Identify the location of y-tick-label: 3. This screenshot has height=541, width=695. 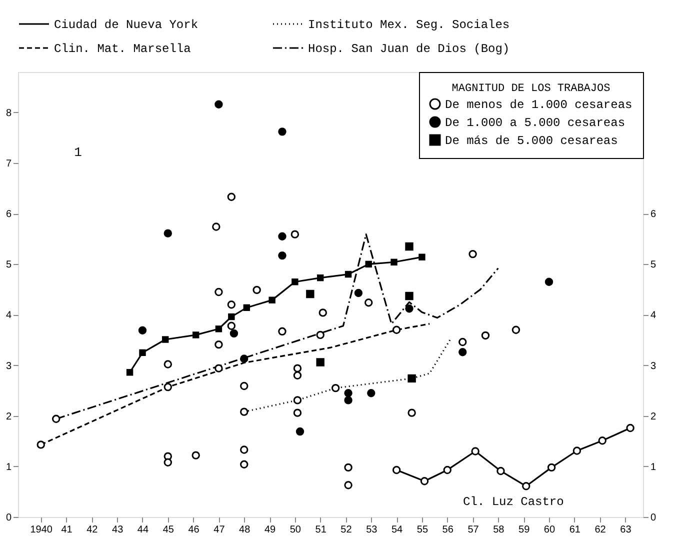
(9, 366).